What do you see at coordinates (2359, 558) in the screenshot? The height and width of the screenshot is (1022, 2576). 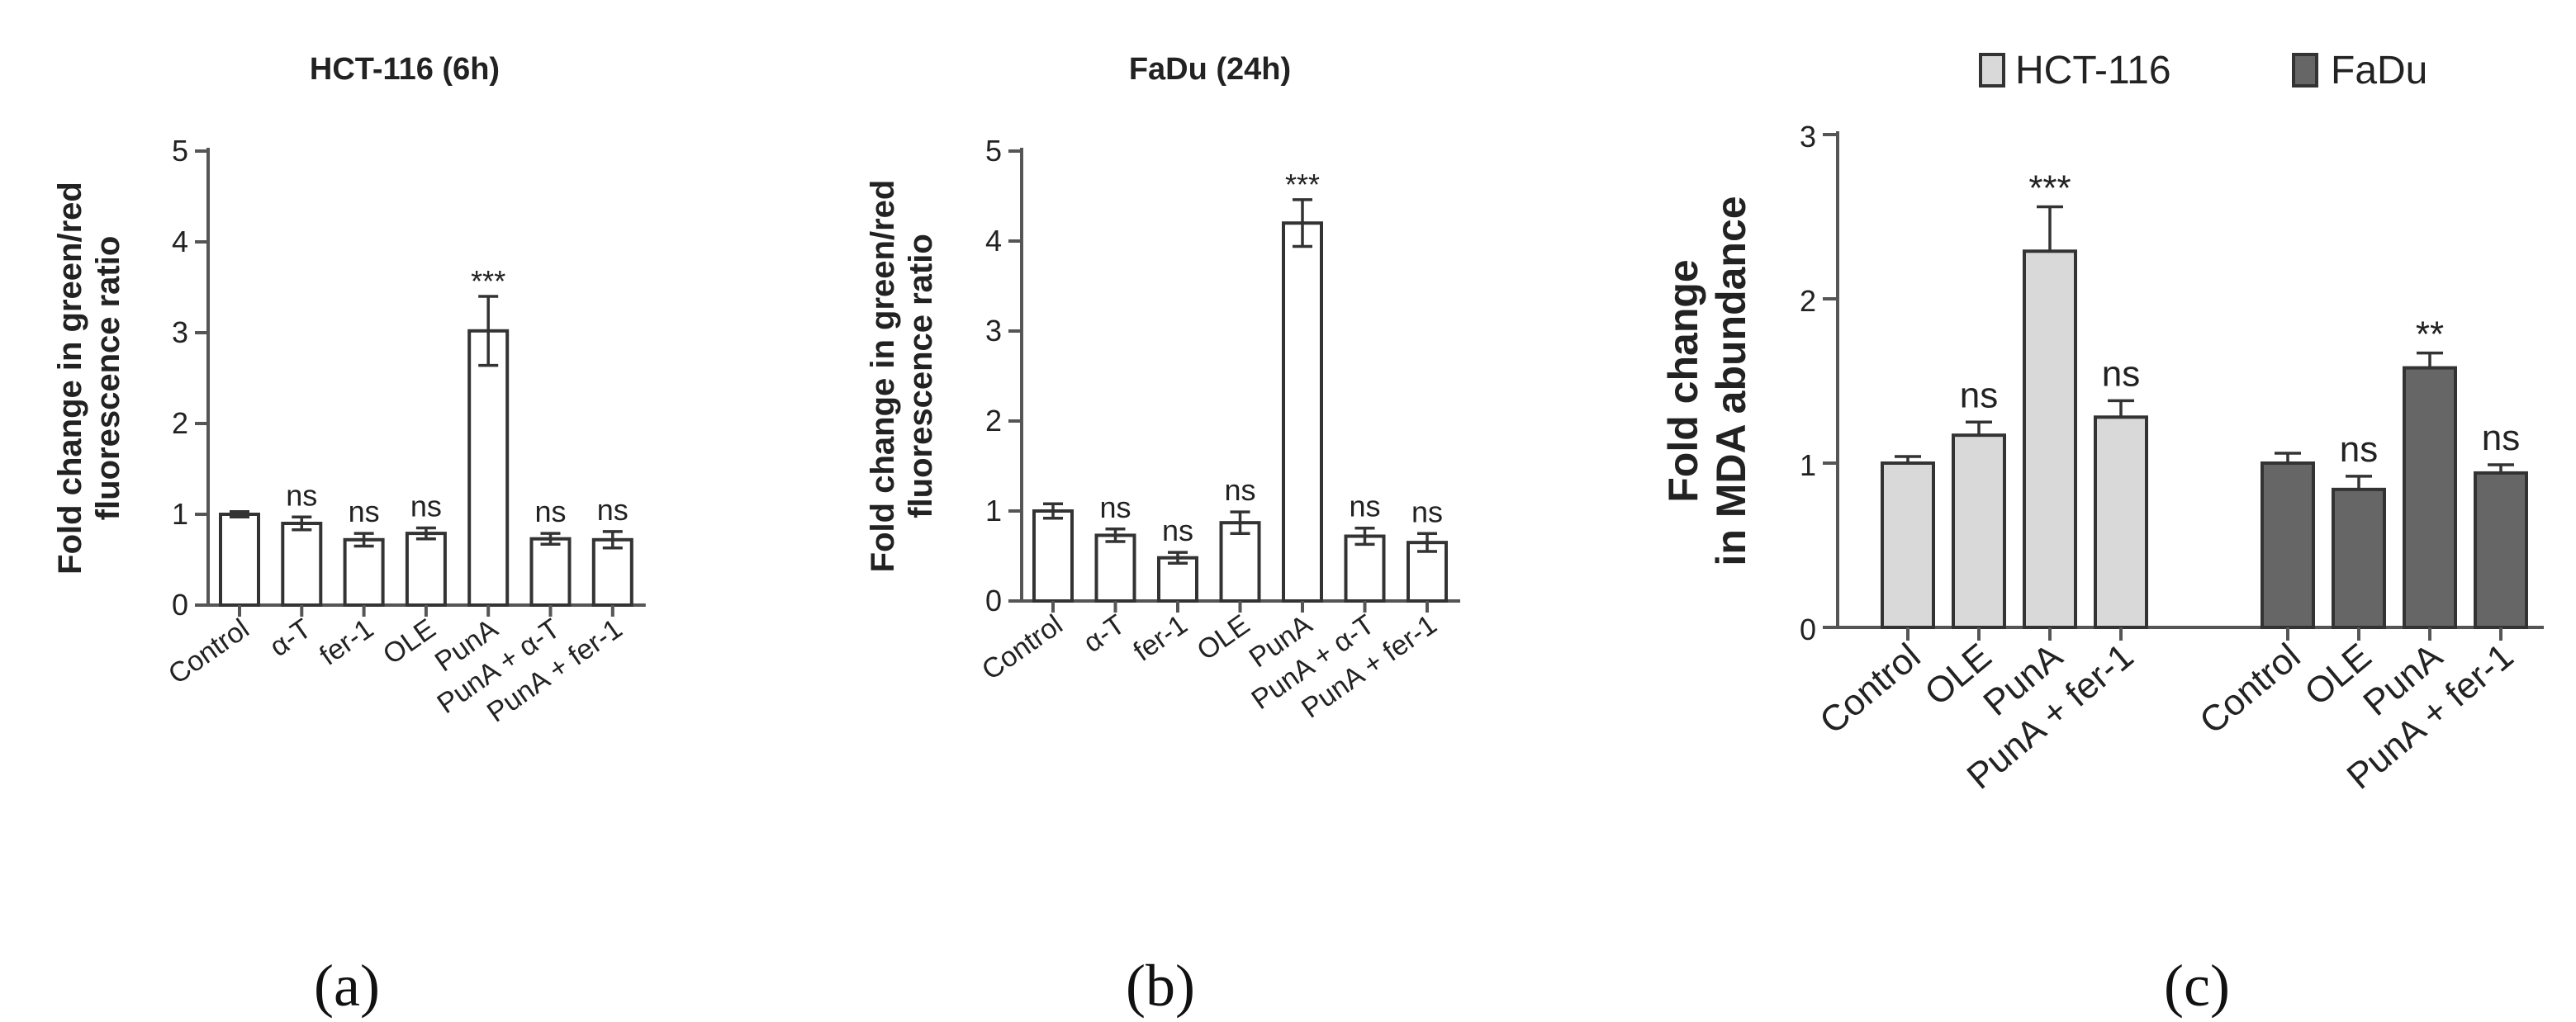 I see `bar-fadu-ole` at bounding box center [2359, 558].